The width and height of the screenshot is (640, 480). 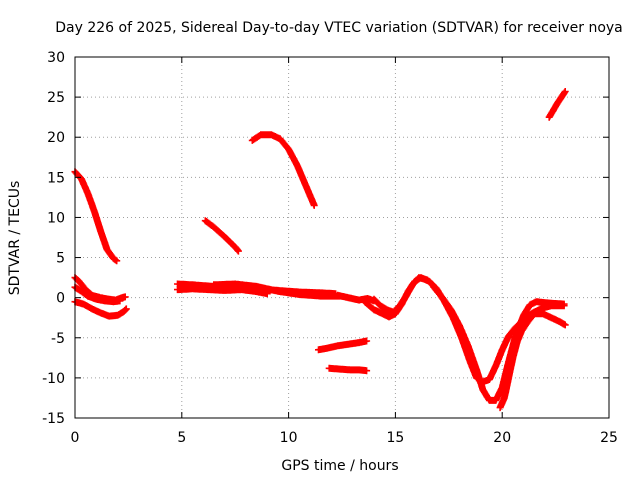 I want to click on series-arc-f, so click(x=222, y=291).